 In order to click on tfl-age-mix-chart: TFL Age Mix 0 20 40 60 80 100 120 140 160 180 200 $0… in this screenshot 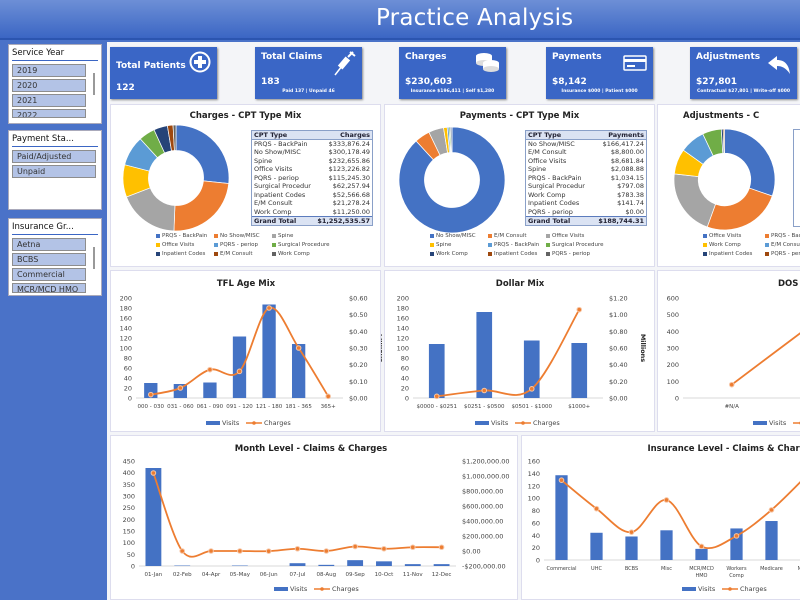, I will do `click(253, 353)`.